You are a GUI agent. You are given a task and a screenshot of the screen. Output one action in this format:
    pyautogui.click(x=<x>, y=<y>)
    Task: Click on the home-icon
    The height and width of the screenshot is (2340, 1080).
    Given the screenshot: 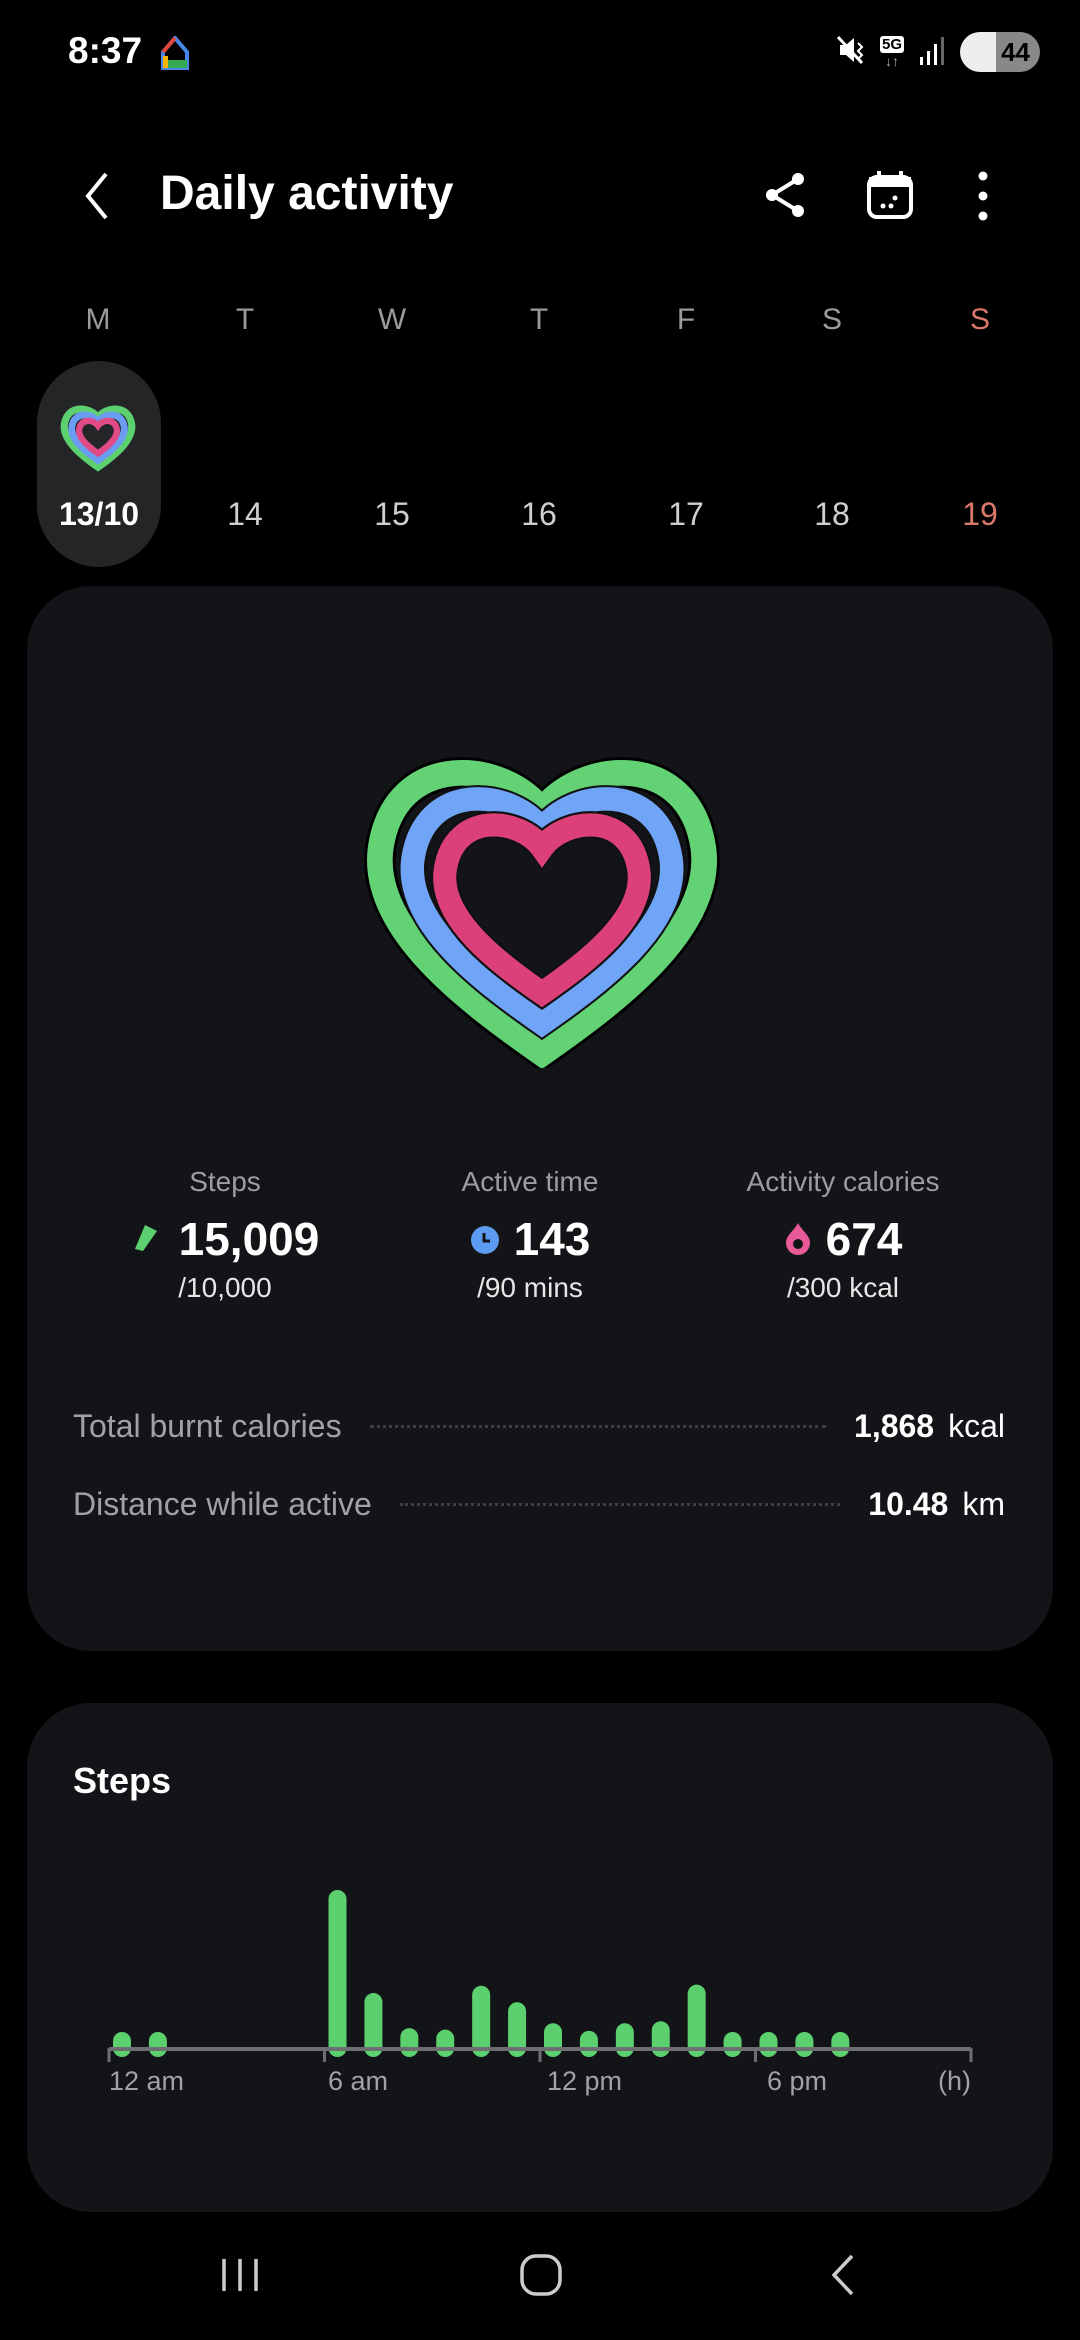 What is the action you would take?
    pyautogui.click(x=541, y=2275)
    